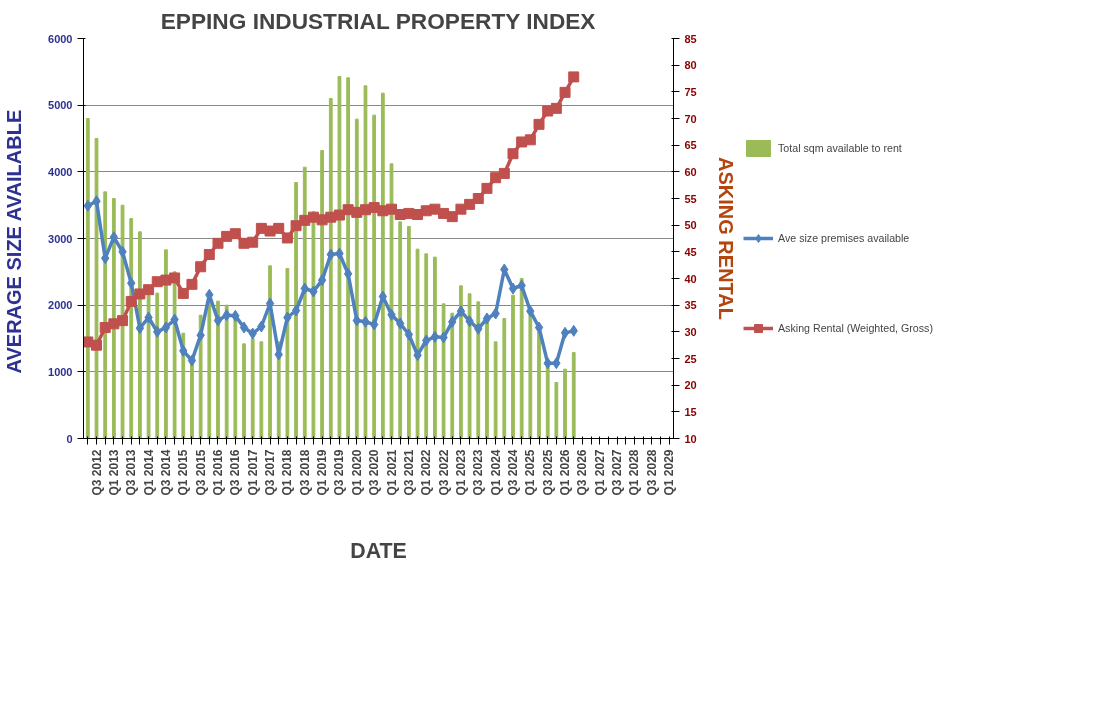 This screenshot has height=720, width=1111. I want to click on x-tick-label: Q1 2028, so click(634, 472).